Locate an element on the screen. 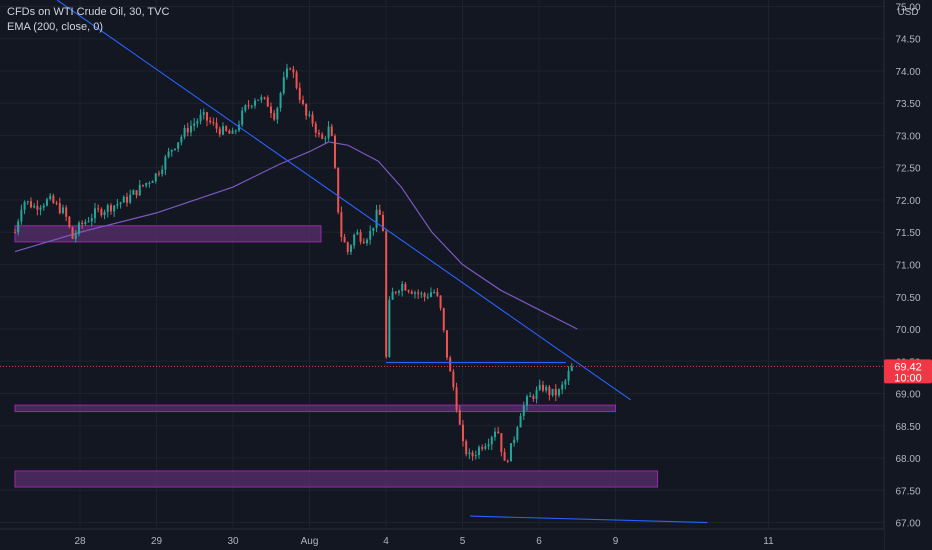  time-tick-label: Aug is located at coordinates (310, 541).